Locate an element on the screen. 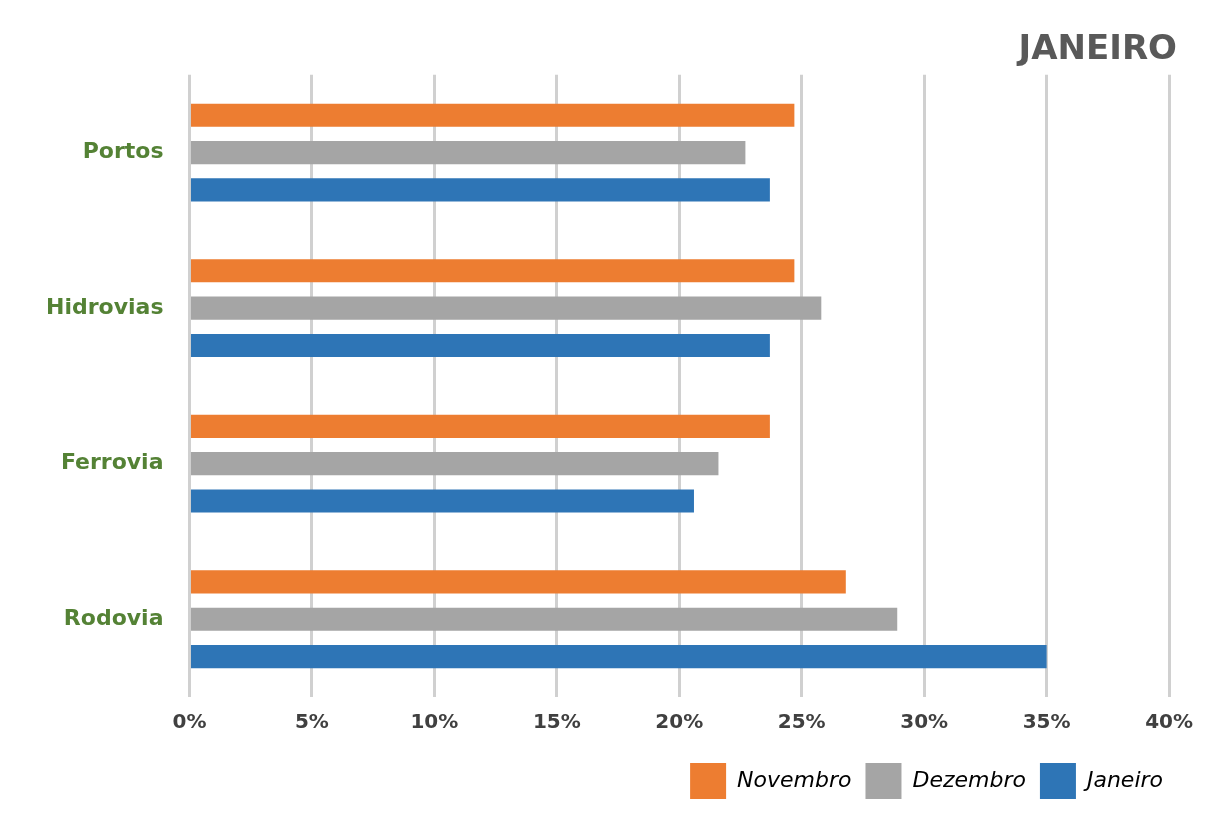 This screenshot has width=1207, height=819. x-tick-label: 35% is located at coordinates (1046, 721).